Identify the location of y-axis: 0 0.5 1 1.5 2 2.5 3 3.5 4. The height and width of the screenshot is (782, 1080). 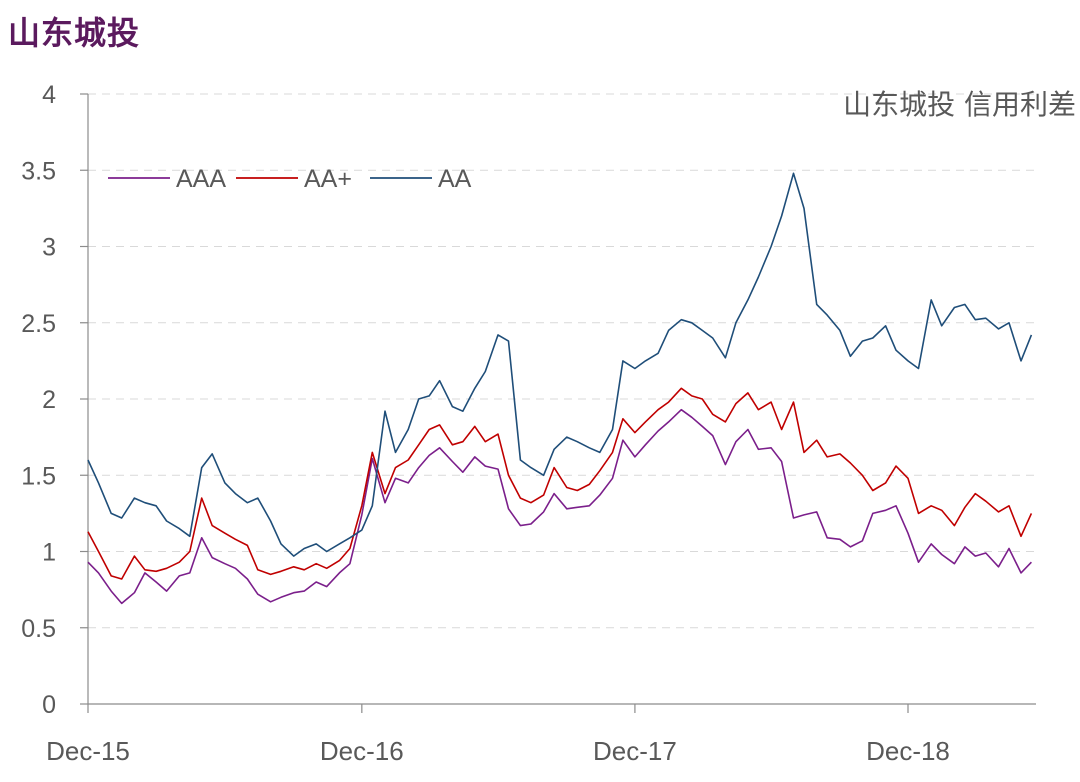
(55, 400).